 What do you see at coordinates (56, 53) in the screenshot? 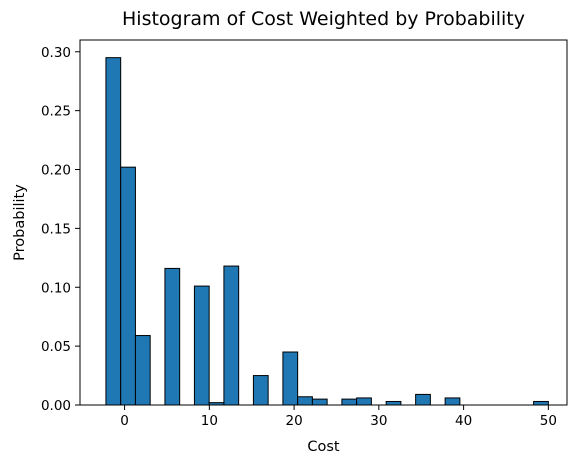
I see `y-tick-label: 0.30` at bounding box center [56, 53].